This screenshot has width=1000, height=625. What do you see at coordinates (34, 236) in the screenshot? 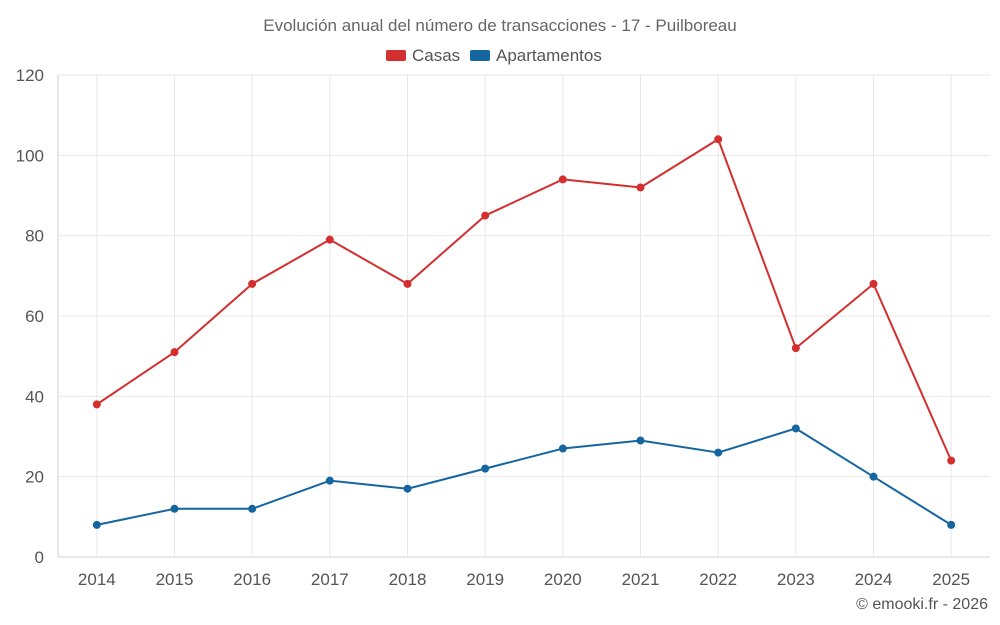
I see `y-tick-label-80: 80` at bounding box center [34, 236].